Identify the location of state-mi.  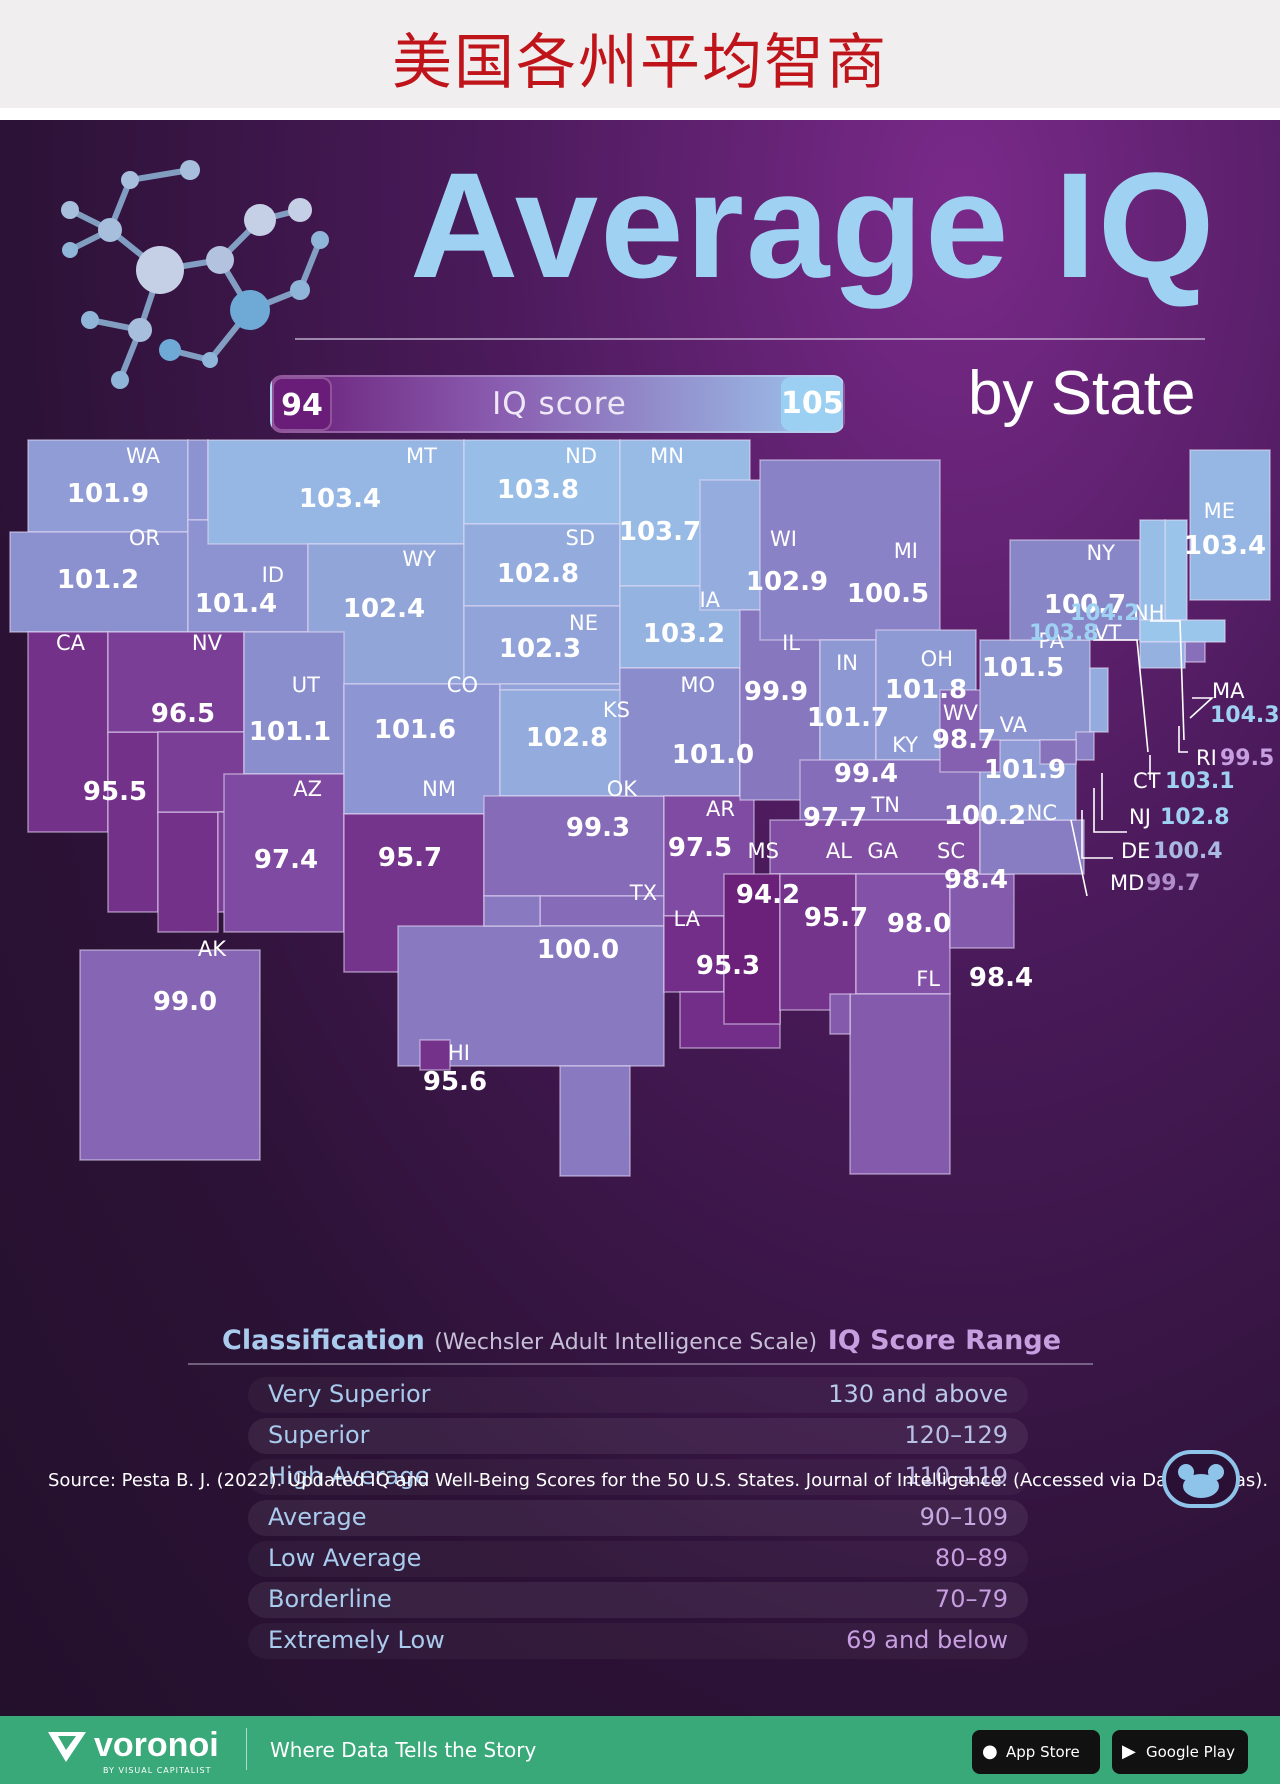
(850, 550).